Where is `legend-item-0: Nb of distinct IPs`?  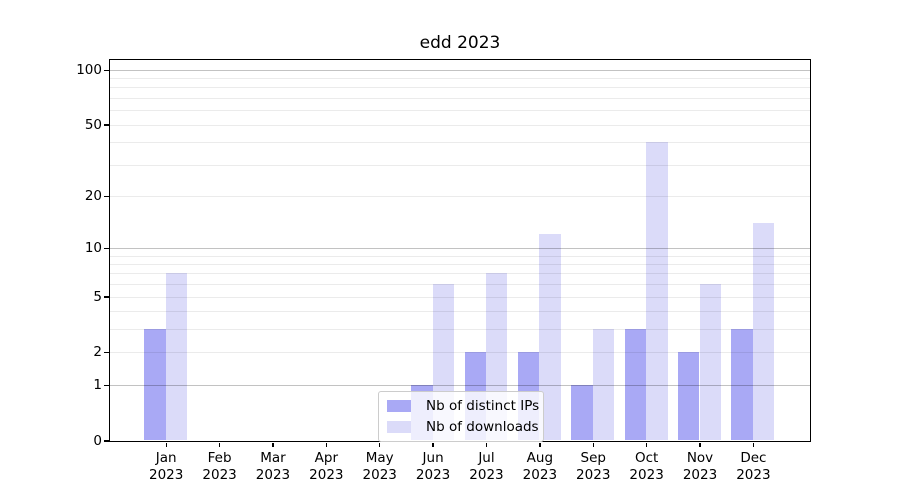 legend-item-0: Nb of distinct IPs is located at coordinates (463, 406).